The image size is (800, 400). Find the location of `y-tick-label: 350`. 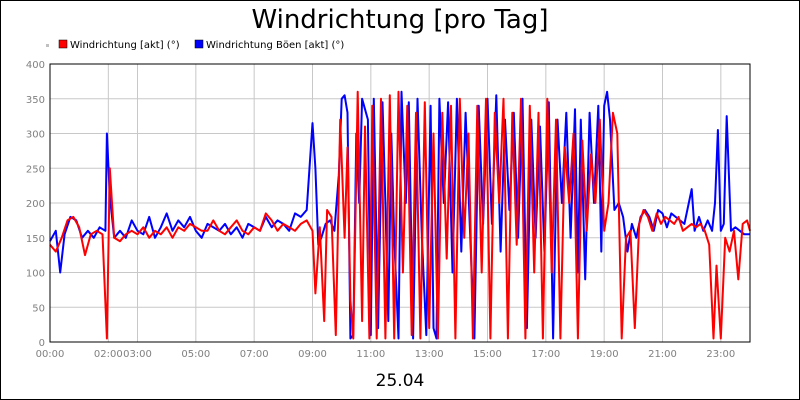

y-tick-label: 350 is located at coordinates (35, 100).